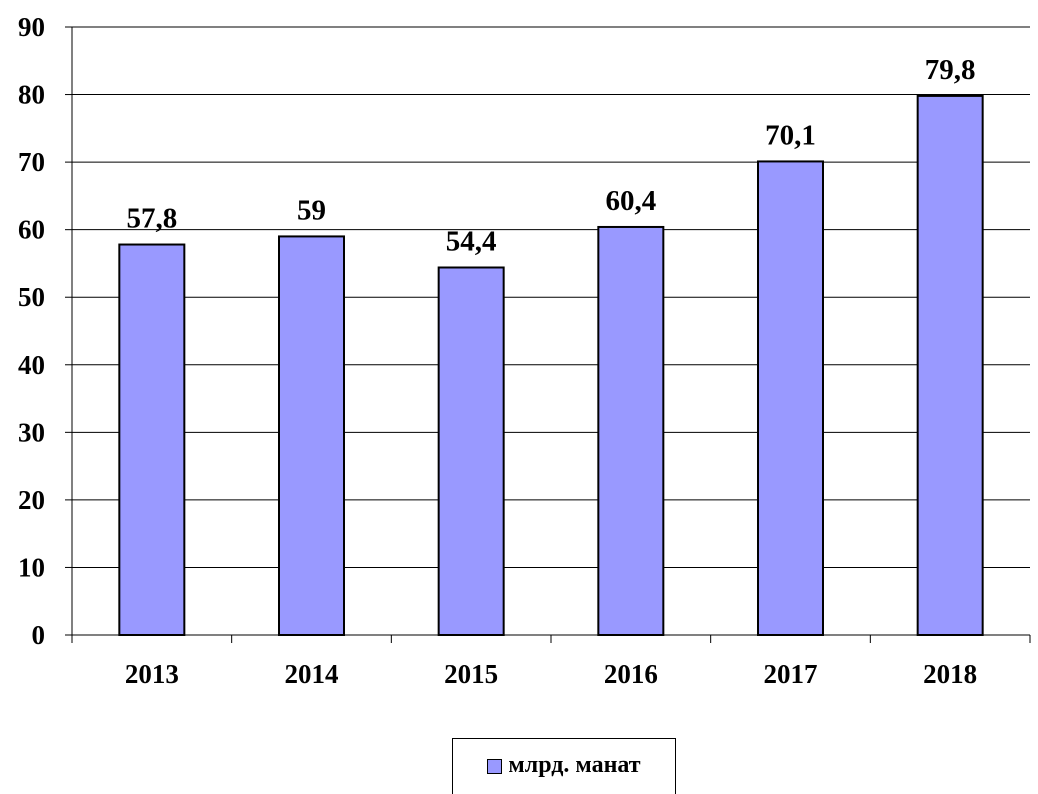 Image resolution: width=1038 pixels, height=794 pixels. What do you see at coordinates (471, 451) in the screenshot?
I see `bar-2015` at bounding box center [471, 451].